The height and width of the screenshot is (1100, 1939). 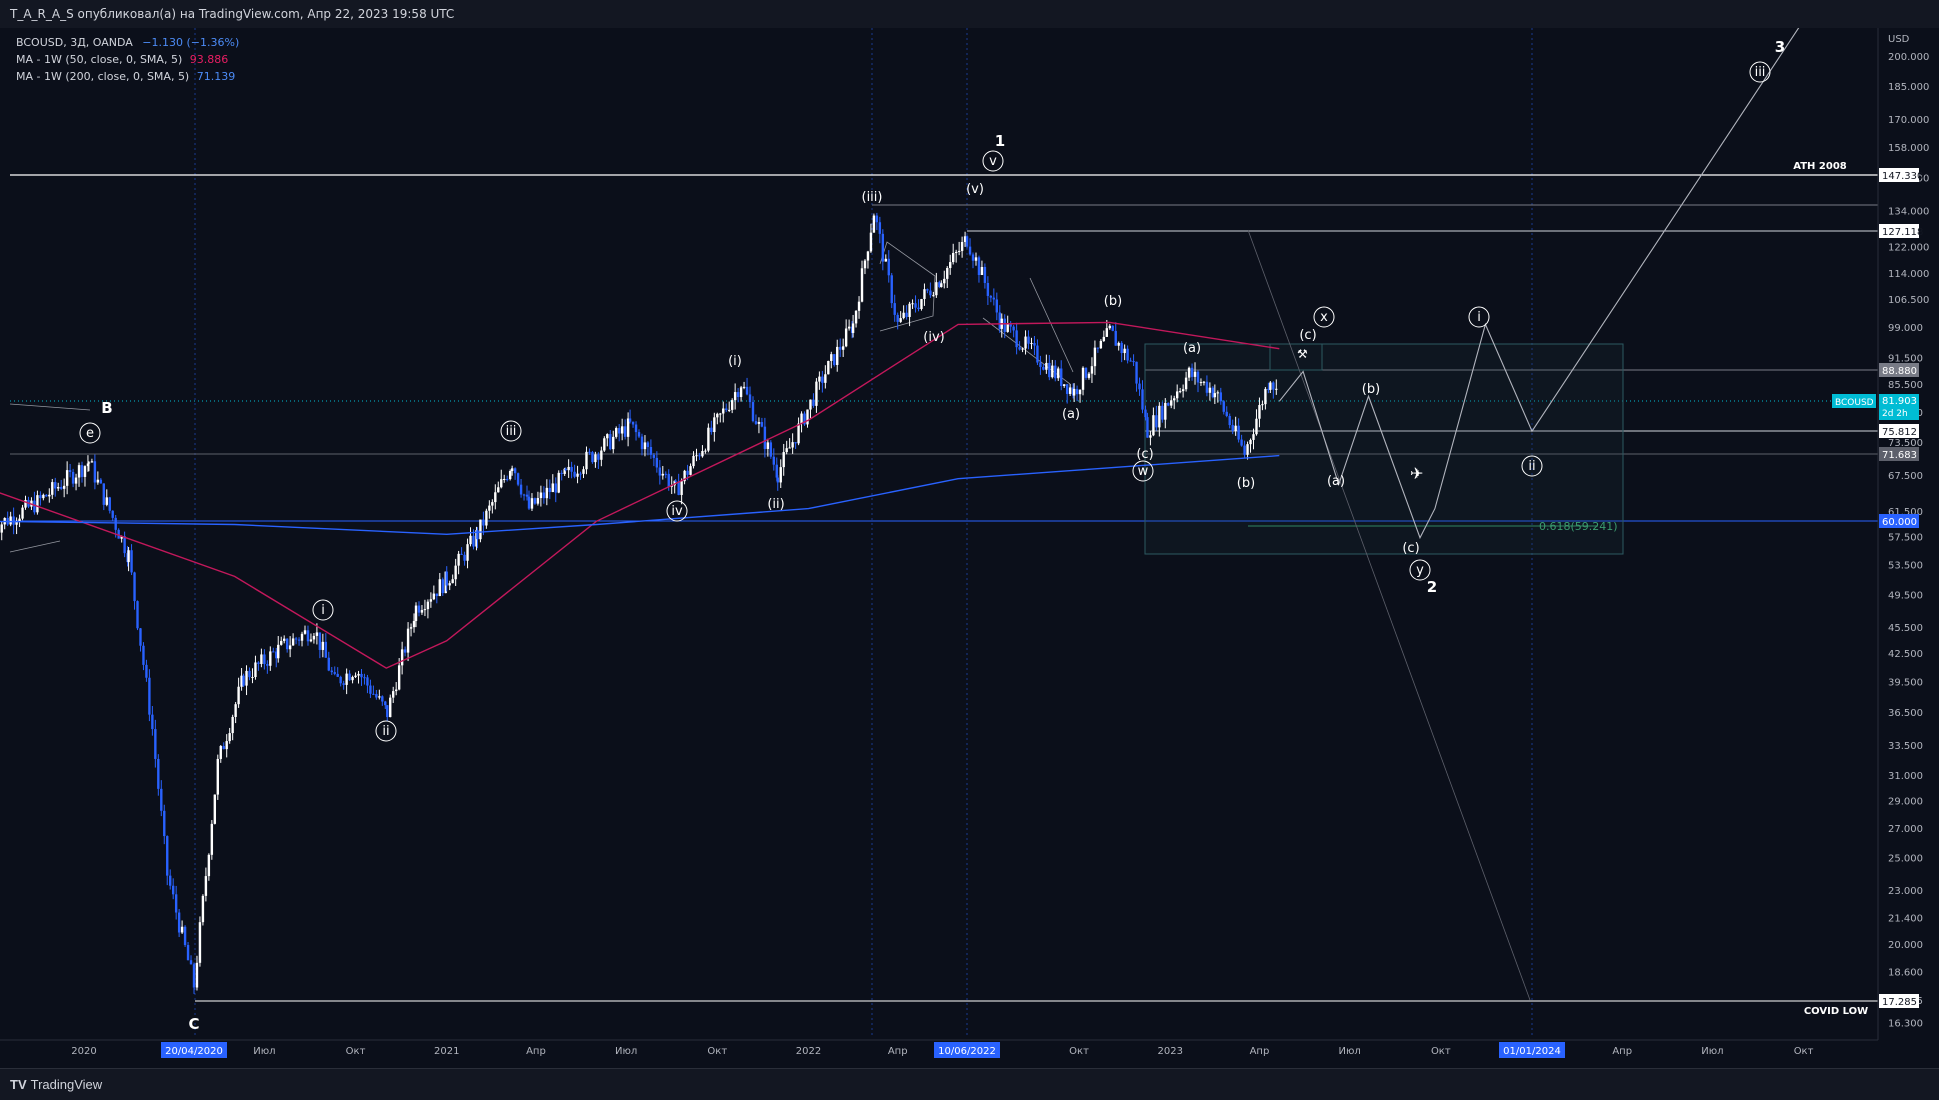 I want to click on label-pb-proj: (b), so click(x=1371, y=389).